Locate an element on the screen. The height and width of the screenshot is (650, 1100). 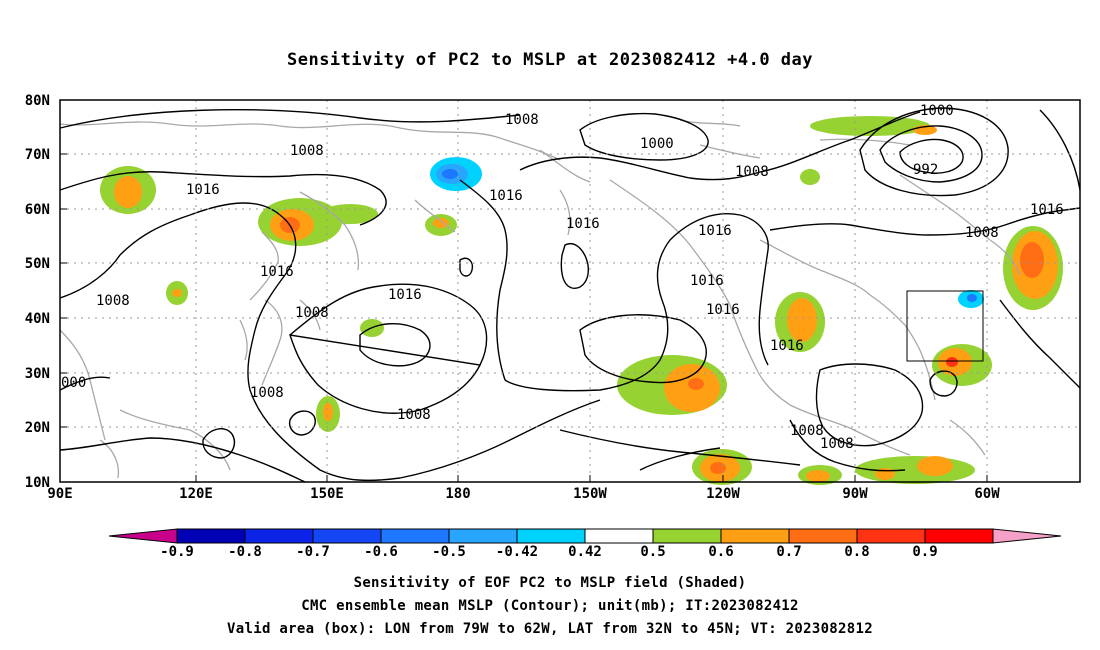
latitude-labels: 80N 70N 60N 50N 40N 30N 20N 10N is located at coordinates (37, 292).